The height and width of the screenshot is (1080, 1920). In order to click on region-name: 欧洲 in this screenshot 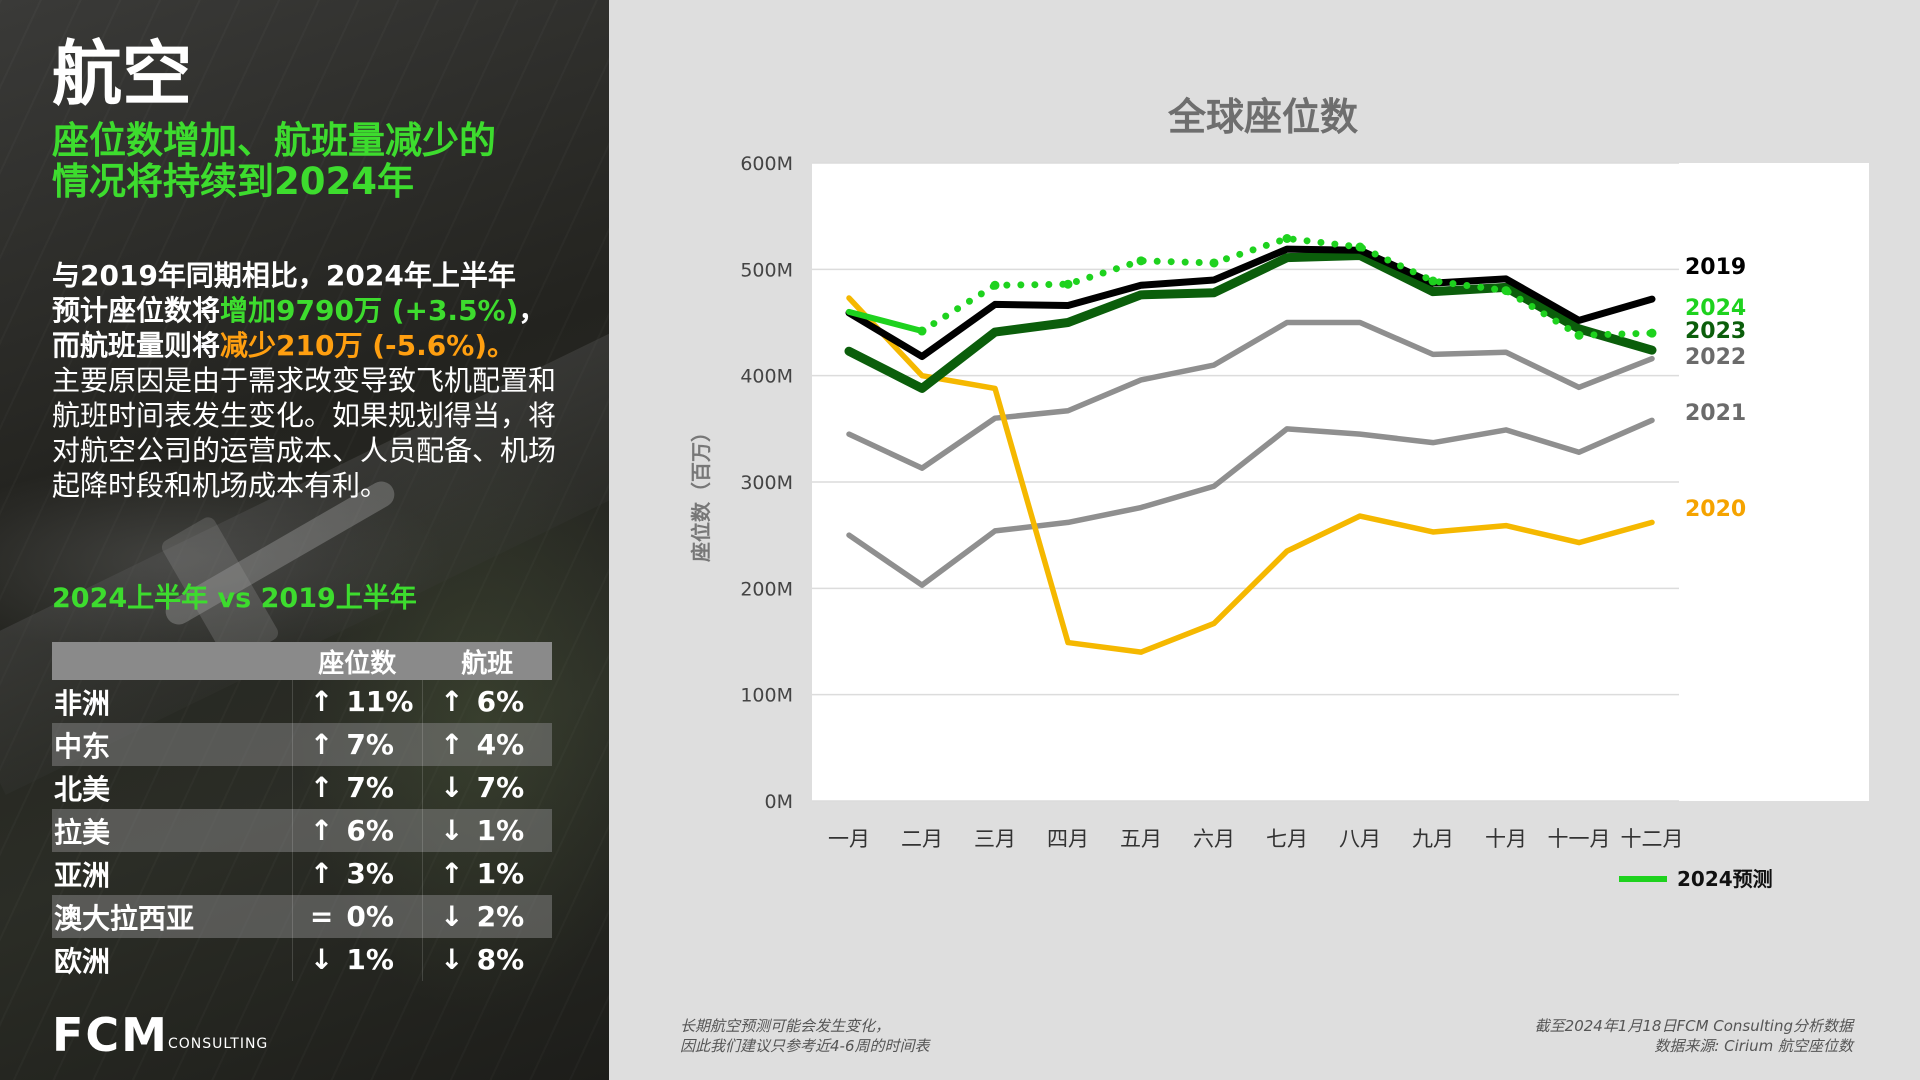, I will do `click(82, 961)`.